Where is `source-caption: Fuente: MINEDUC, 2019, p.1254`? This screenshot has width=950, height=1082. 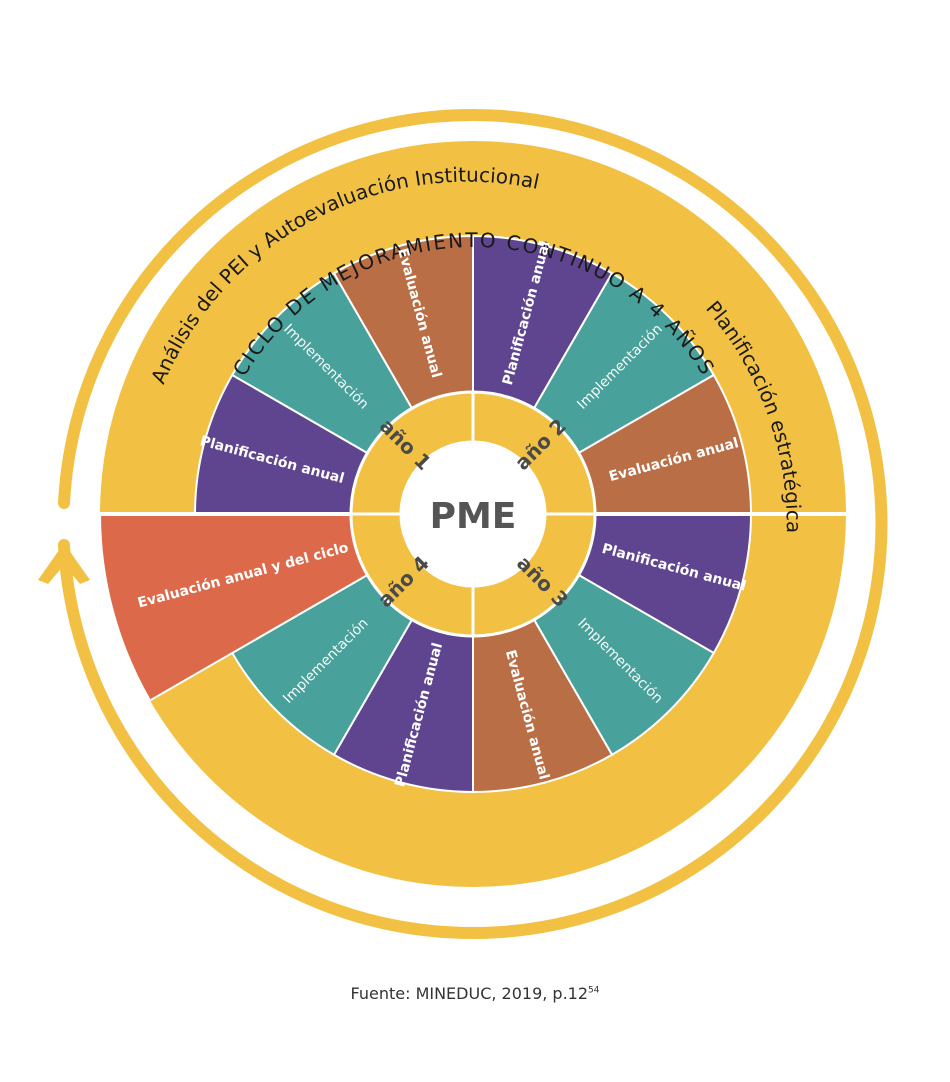 source-caption: Fuente: MINEDUC, 2019, p.1254 is located at coordinates (475, 993).